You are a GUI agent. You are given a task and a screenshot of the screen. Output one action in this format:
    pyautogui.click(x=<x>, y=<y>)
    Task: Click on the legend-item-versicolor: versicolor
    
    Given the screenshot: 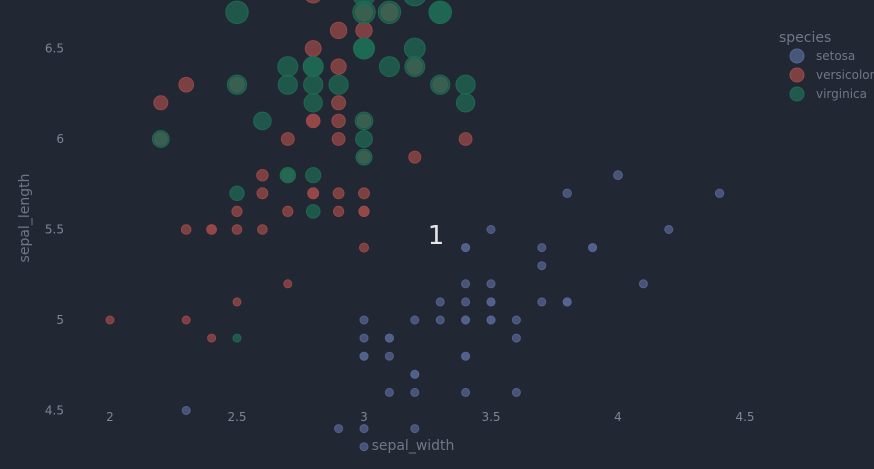 What is the action you would take?
    pyautogui.click(x=831, y=75)
    